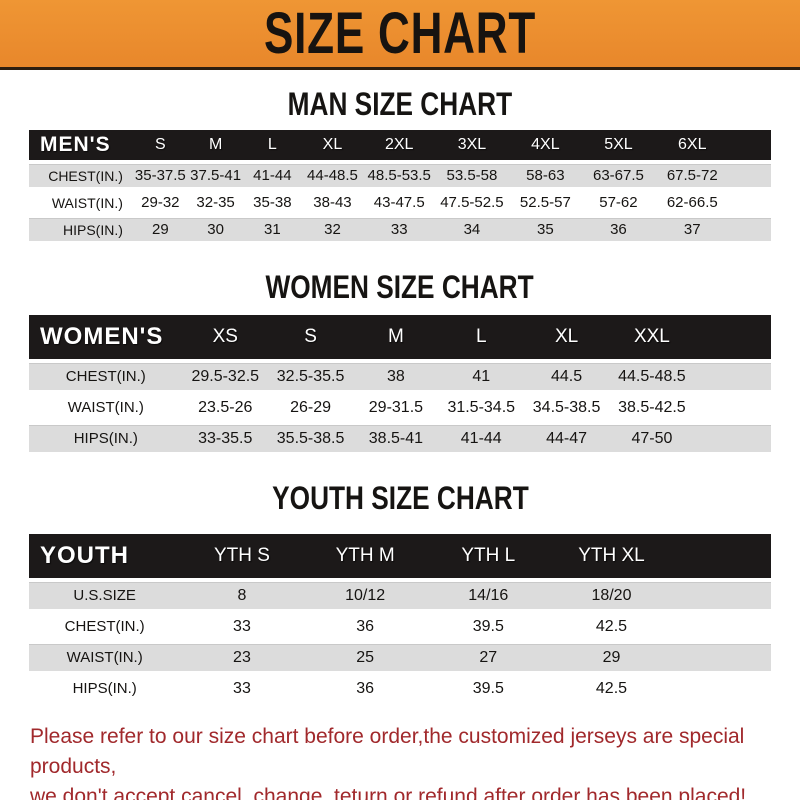 Image resolution: width=800 pixels, height=800 pixels. What do you see at coordinates (488, 556) in the screenshot?
I see `size-column-header: YTH L` at bounding box center [488, 556].